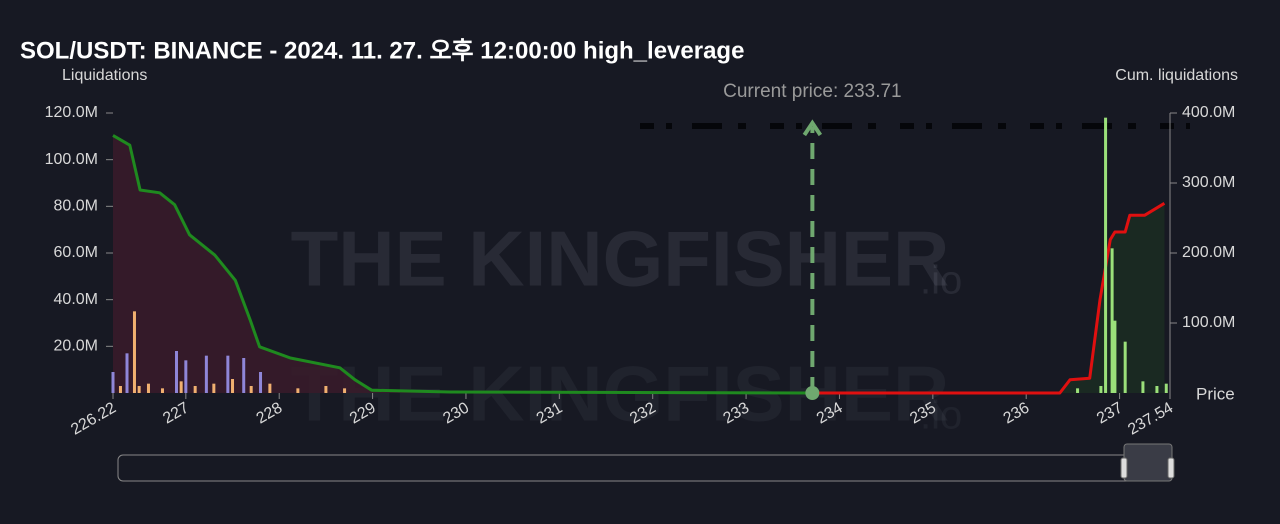 This screenshot has height=524, width=1280. What do you see at coordinates (76, 299) in the screenshot?
I see `y-tick-label: 40.0M` at bounding box center [76, 299].